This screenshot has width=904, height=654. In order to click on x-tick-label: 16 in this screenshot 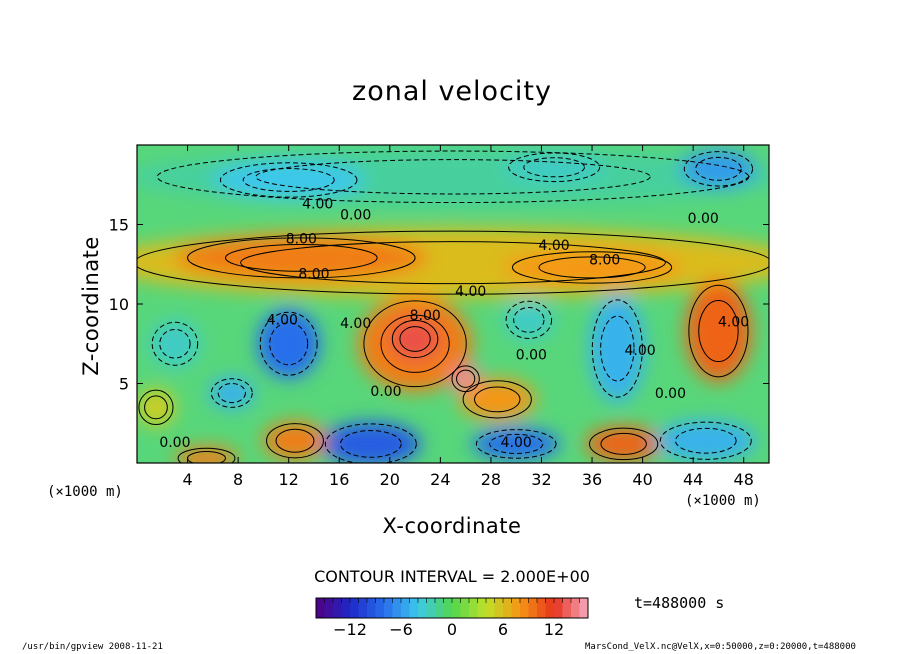, I will do `click(339, 479)`.